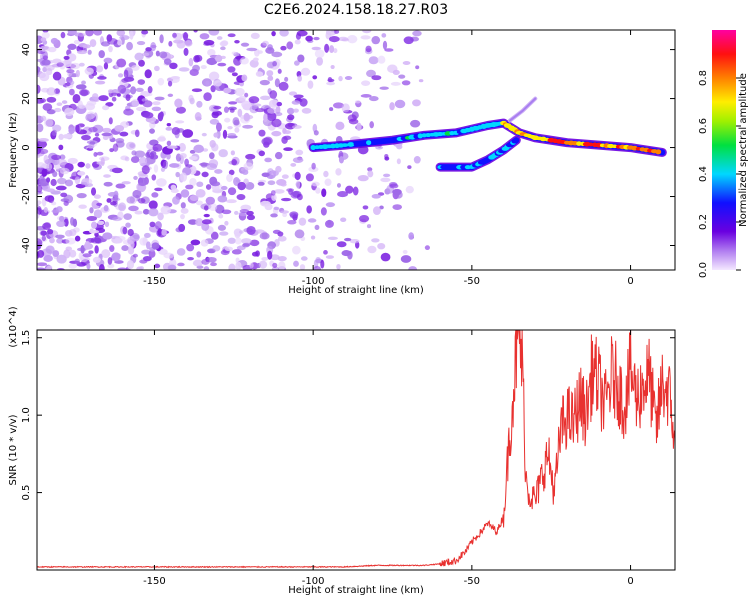 Image resolution: width=750 pixels, height=600 pixels. What do you see at coordinates (356, 290) in the screenshot?
I see `spectrogram-x-axis-label: Height of straight line (km)` at bounding box center [356, 290].